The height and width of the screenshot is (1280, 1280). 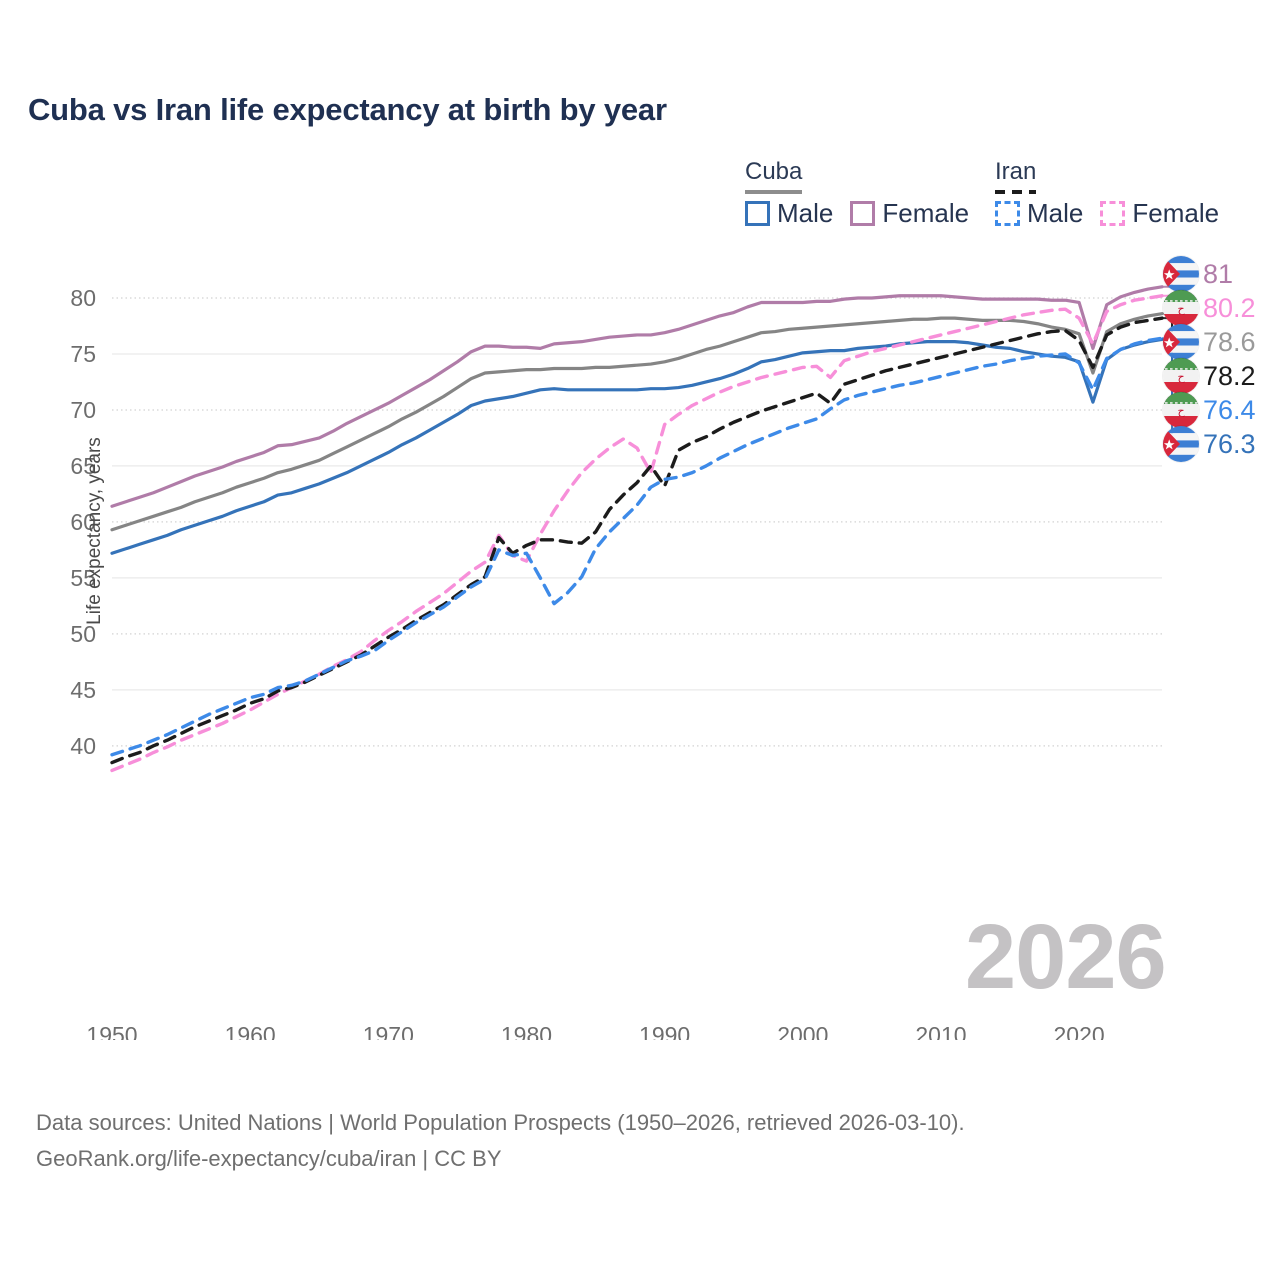 What do you see at coordinates (1229, 443) in the screenshot?
I see `end-label-value: 76.3` at bounding box center [1229, 443].